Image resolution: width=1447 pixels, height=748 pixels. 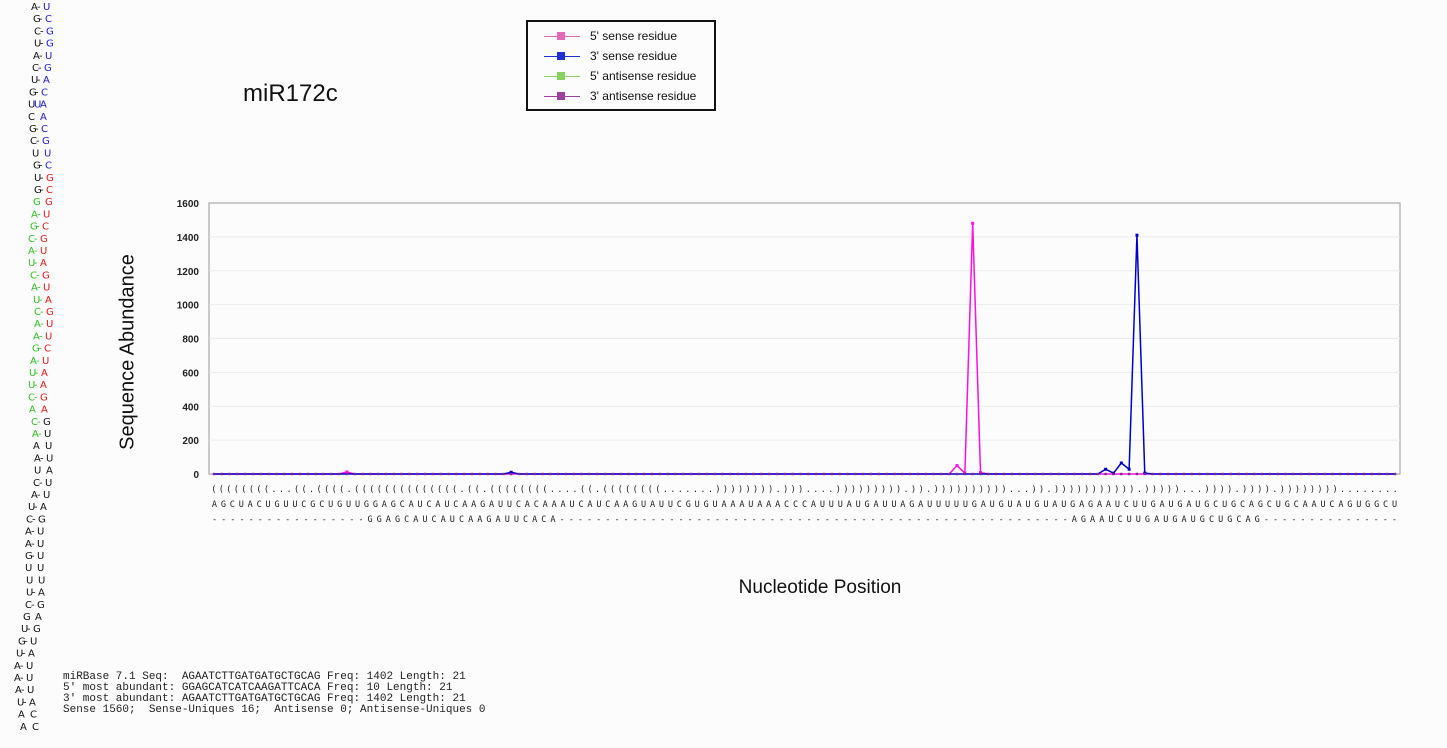 What do you see at coordinates (561, 36) in the screenshot?
I see `legend-marker` at bounding box center [561, 36].